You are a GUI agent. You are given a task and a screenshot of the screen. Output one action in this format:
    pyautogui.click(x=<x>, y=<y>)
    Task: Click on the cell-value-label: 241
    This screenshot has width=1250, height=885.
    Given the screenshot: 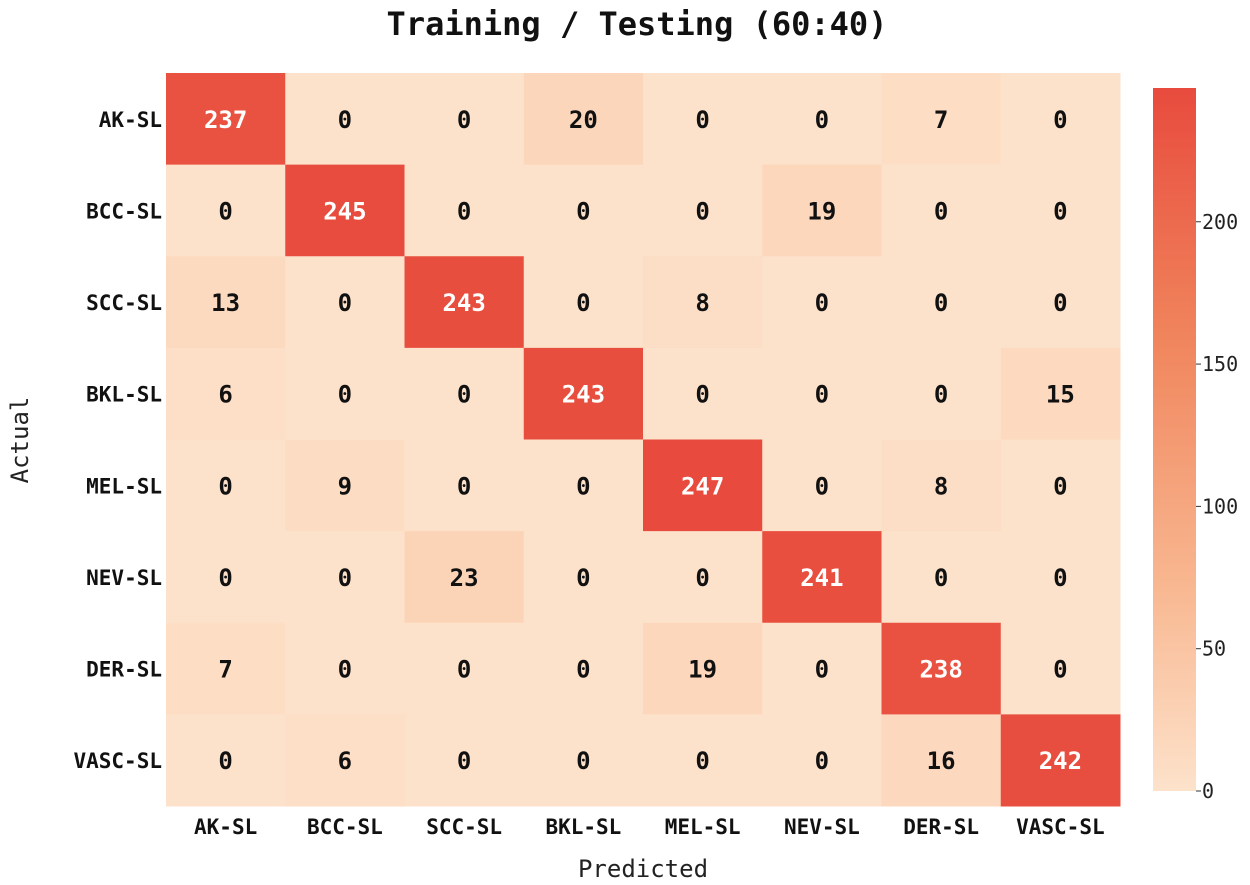 What is the action you would take?
    pyautogui.click(x=821, y=578)
    